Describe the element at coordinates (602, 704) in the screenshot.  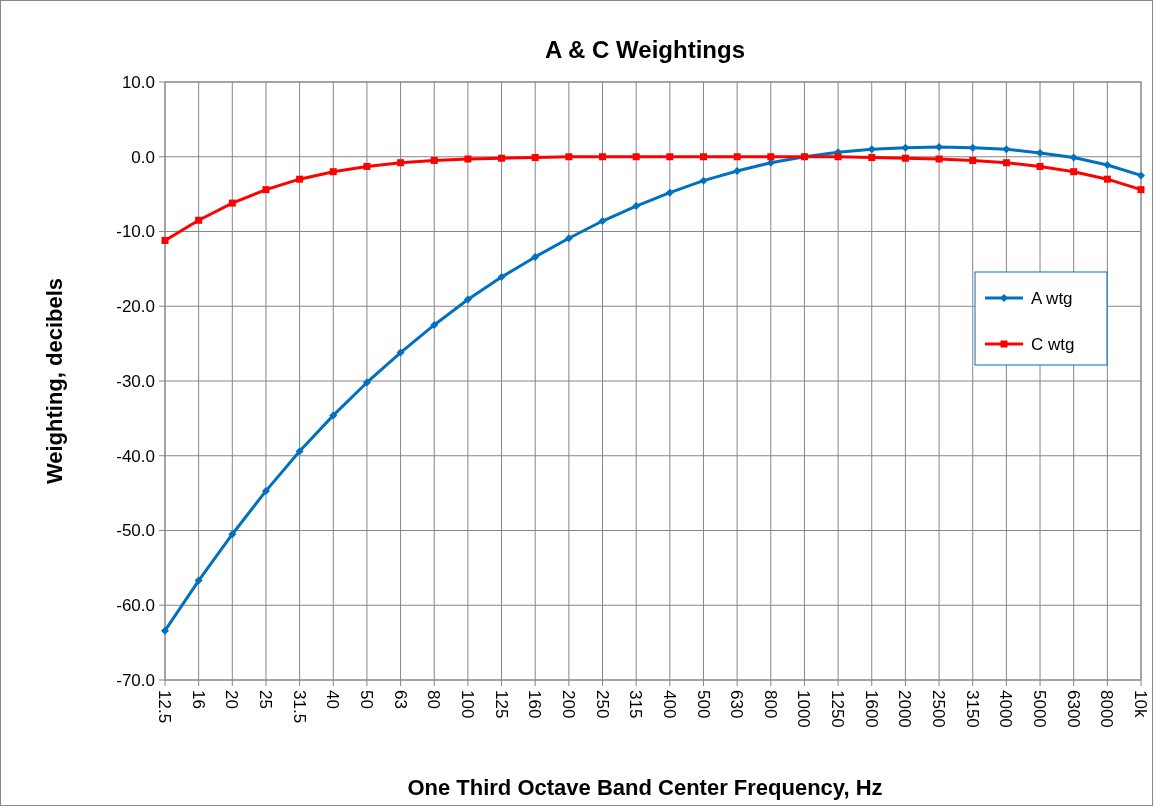
I see `x-tick-label: 250` at that location.